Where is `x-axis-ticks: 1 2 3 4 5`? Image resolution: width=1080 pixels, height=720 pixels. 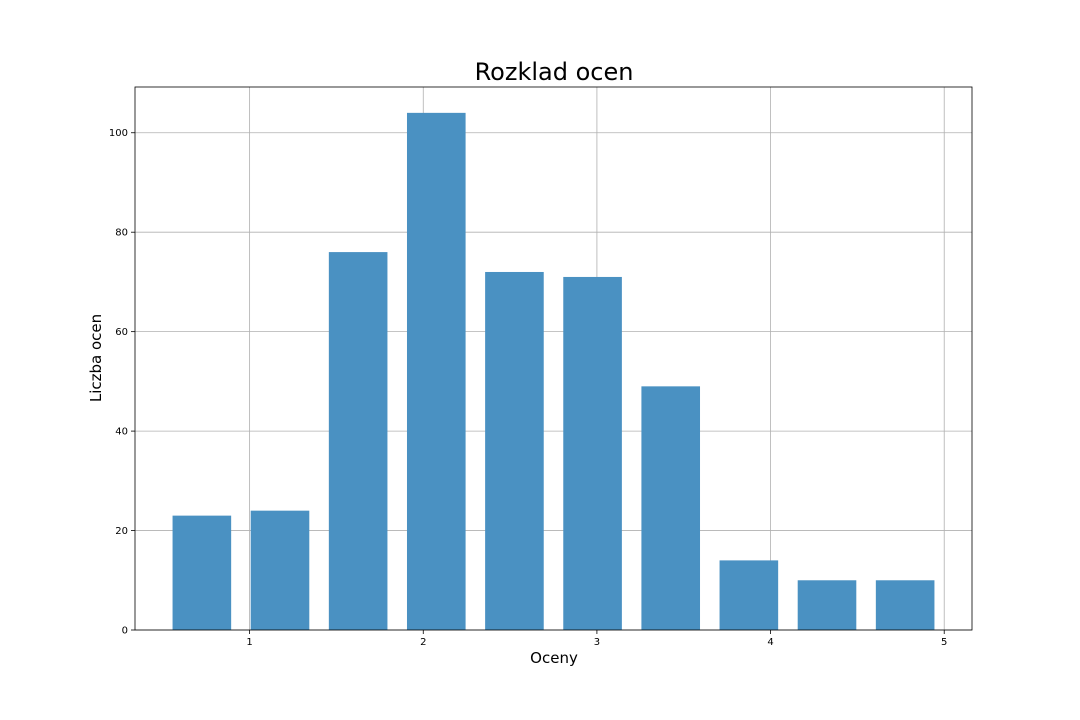 x-axis-ticks: 1 2 3 4 5 is located at coordinates (596, 639).